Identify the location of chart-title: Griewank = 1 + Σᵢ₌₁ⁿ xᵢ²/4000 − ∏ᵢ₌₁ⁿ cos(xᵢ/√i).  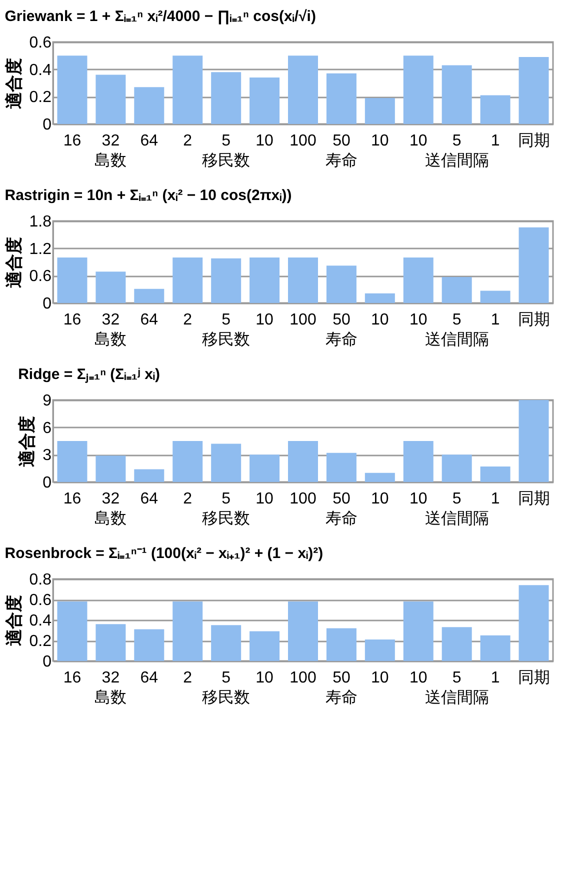
(160, 16).